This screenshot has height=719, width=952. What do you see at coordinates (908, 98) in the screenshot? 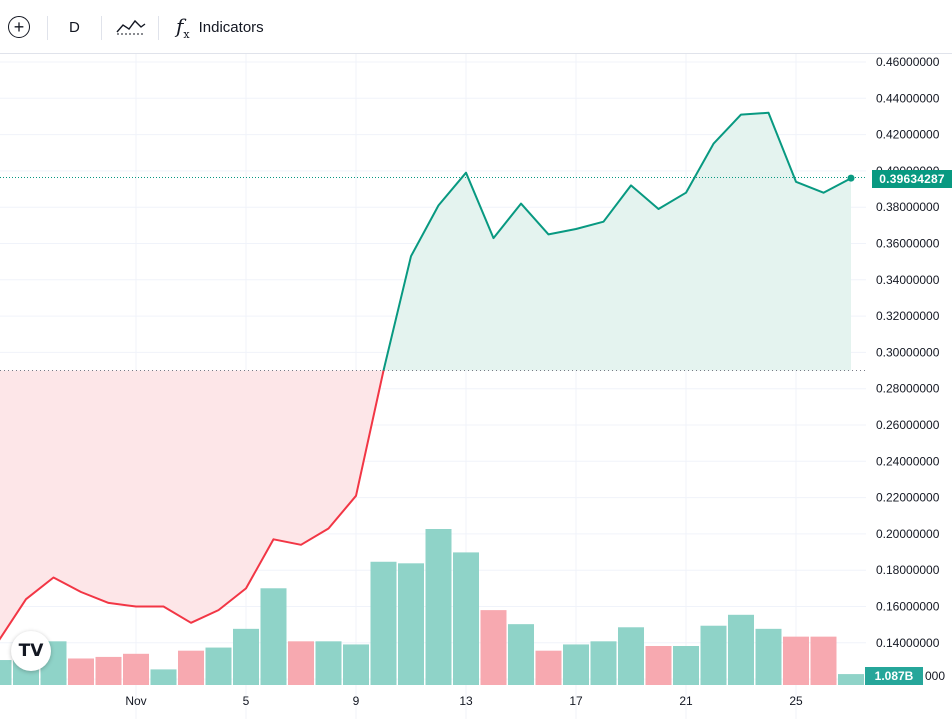
I see `price-tick-label: 0.44000000` at bounding box center [908, 98].